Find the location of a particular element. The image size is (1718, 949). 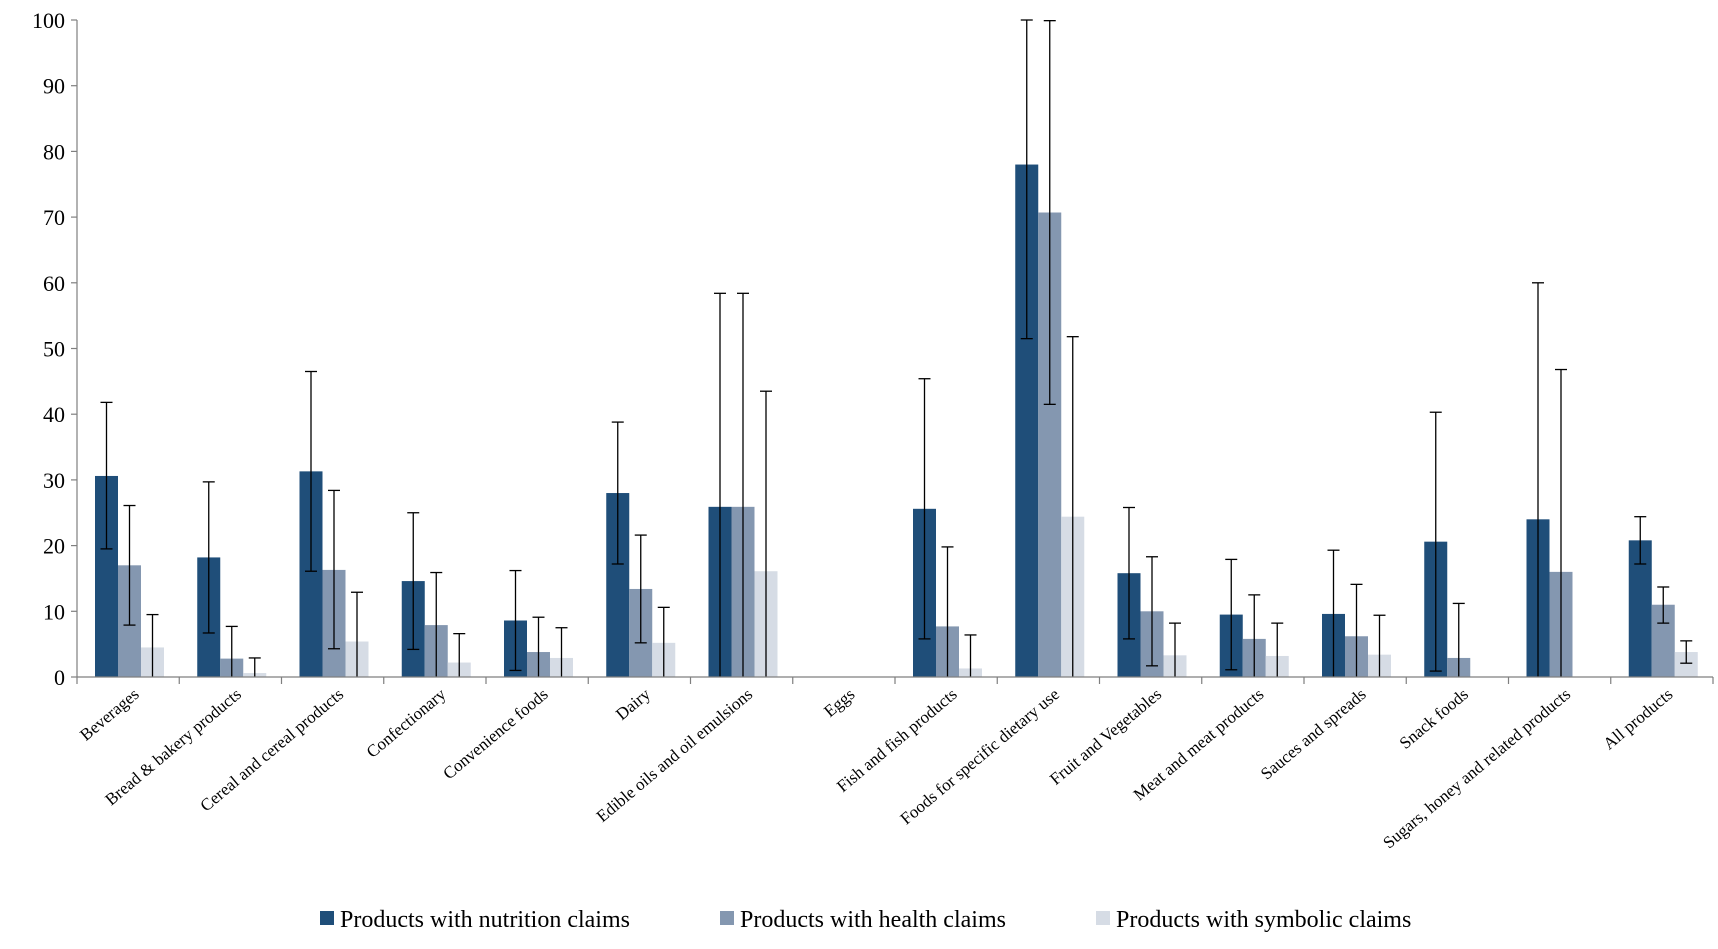

x-tick-label: Snack foods is located at coordinates (1434, 719).